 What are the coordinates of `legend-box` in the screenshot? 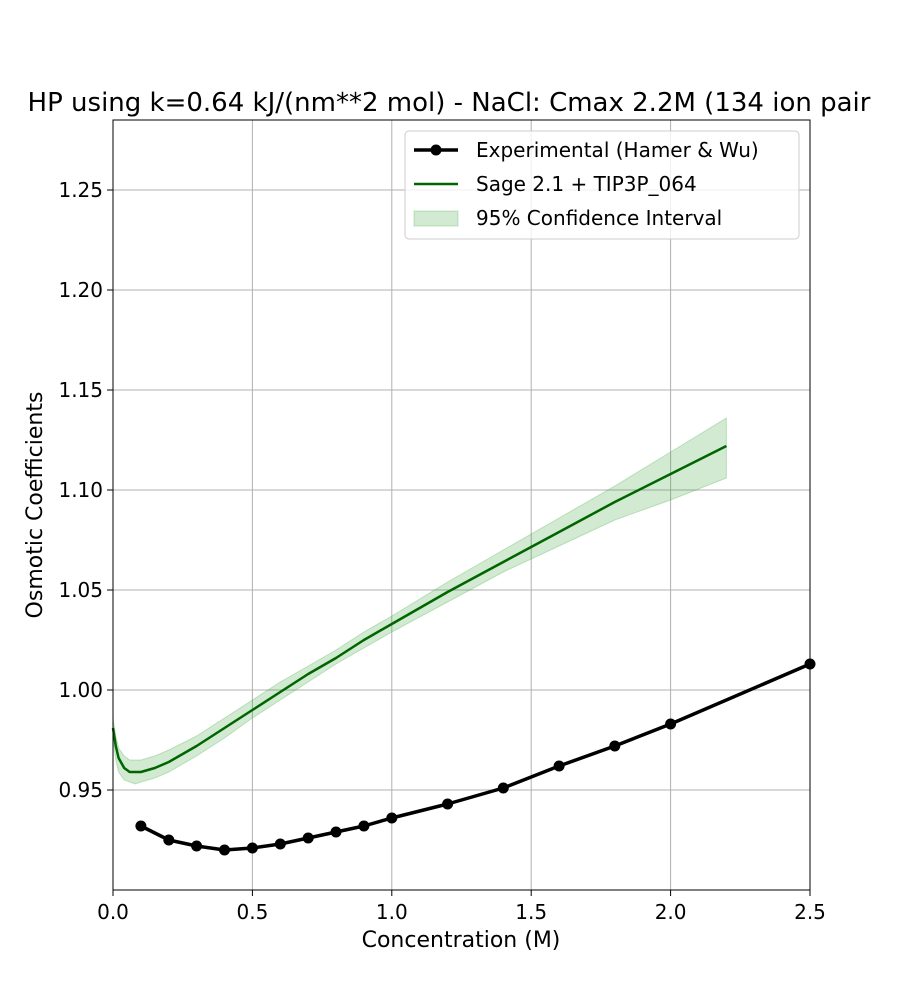 It's located at (602, 185).